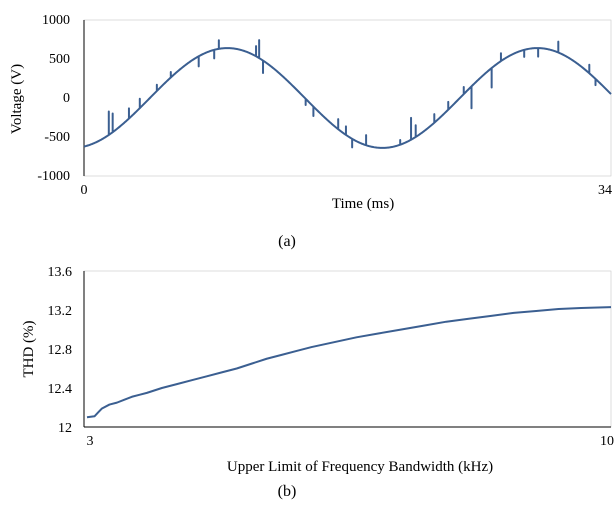  Describe the element at coordinates (605, 190) in the screenshot. I see `panel-a-x-tick-end: 34` at that location.